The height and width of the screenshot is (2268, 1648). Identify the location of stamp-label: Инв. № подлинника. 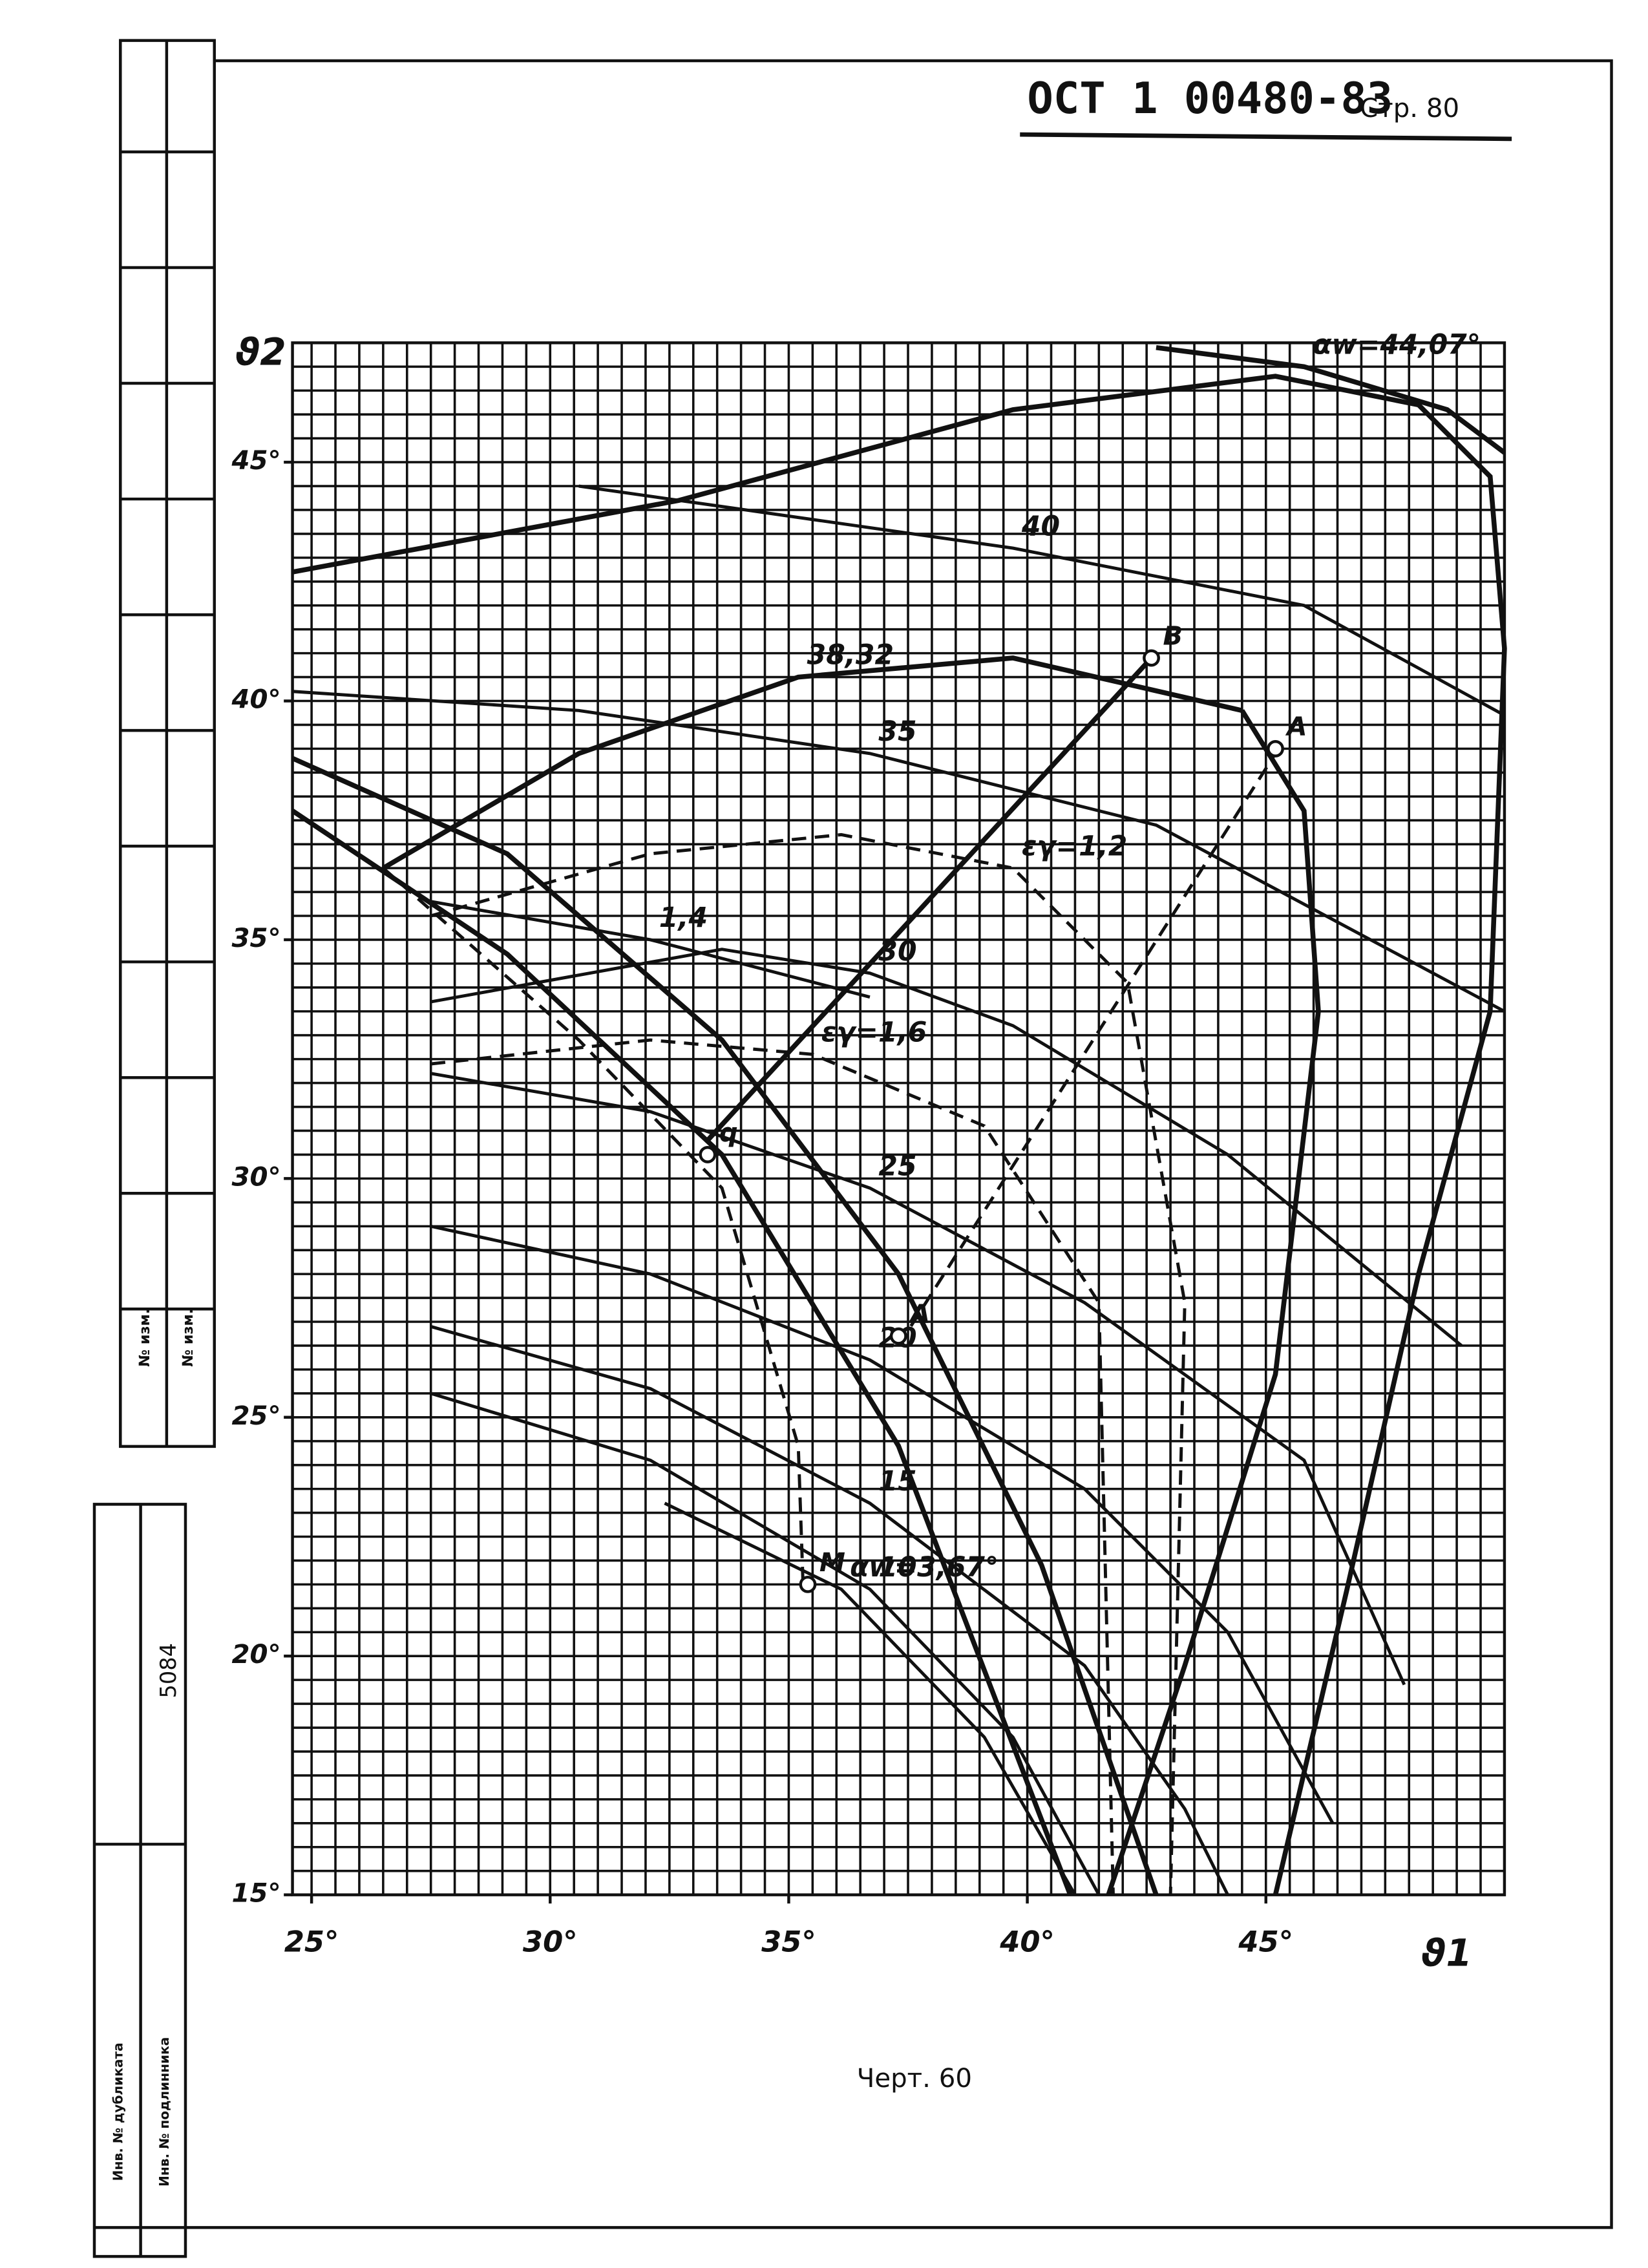
(164, 2112).